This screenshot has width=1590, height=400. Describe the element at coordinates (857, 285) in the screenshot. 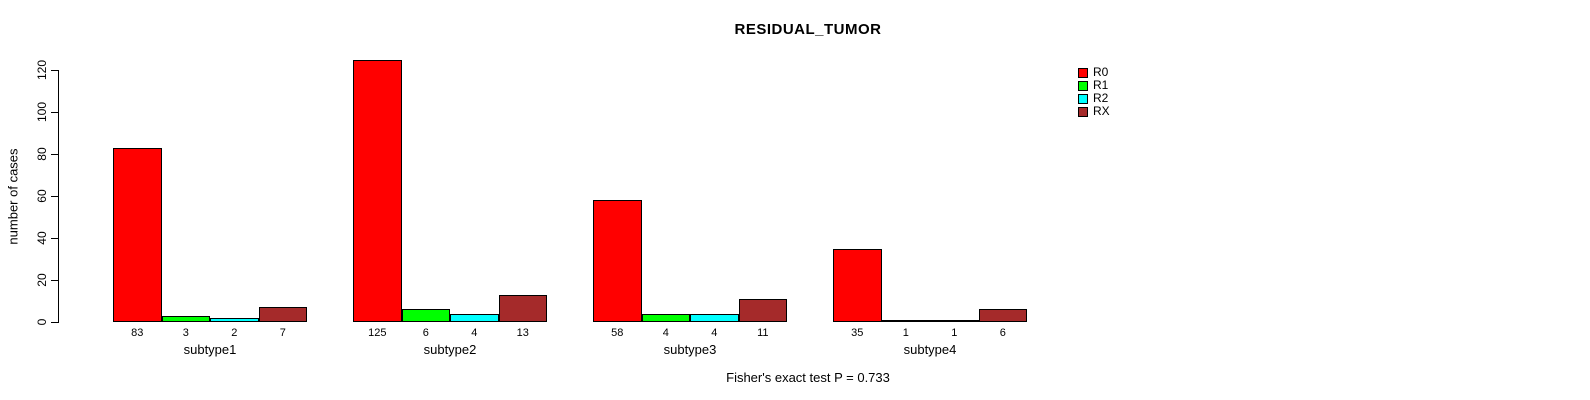

I see `bar-R0-subtype4` at that location.